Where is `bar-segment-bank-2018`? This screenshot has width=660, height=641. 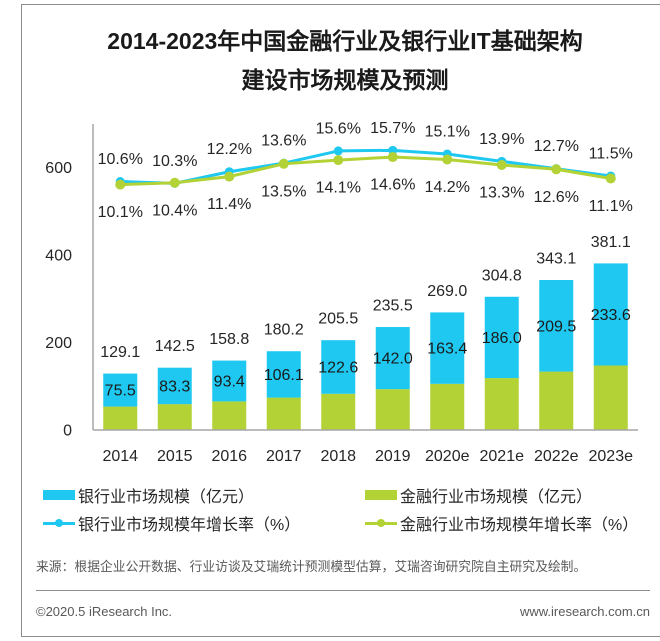
bar-segment-bank-2018 is located at coordinates (338, 367).